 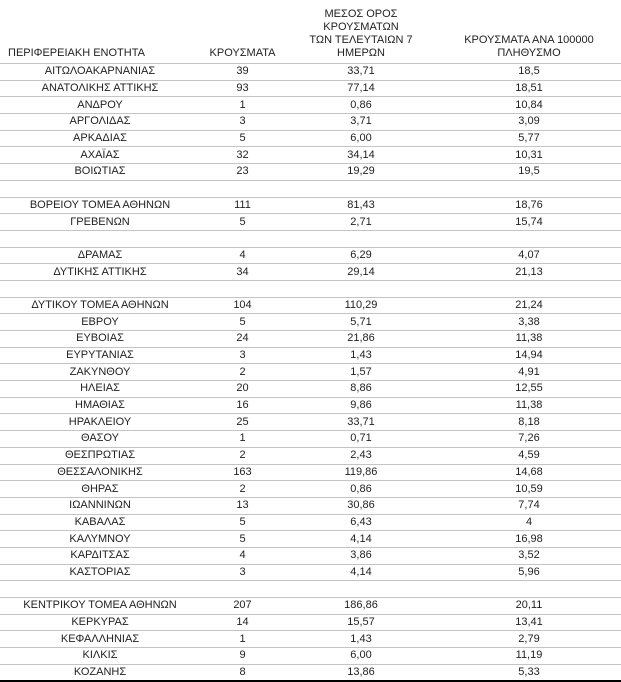 What do you see at coordinates (529, 439) in the screenshot?
I see `per100k-cell: 7,26` at bounding box center [529, 439].